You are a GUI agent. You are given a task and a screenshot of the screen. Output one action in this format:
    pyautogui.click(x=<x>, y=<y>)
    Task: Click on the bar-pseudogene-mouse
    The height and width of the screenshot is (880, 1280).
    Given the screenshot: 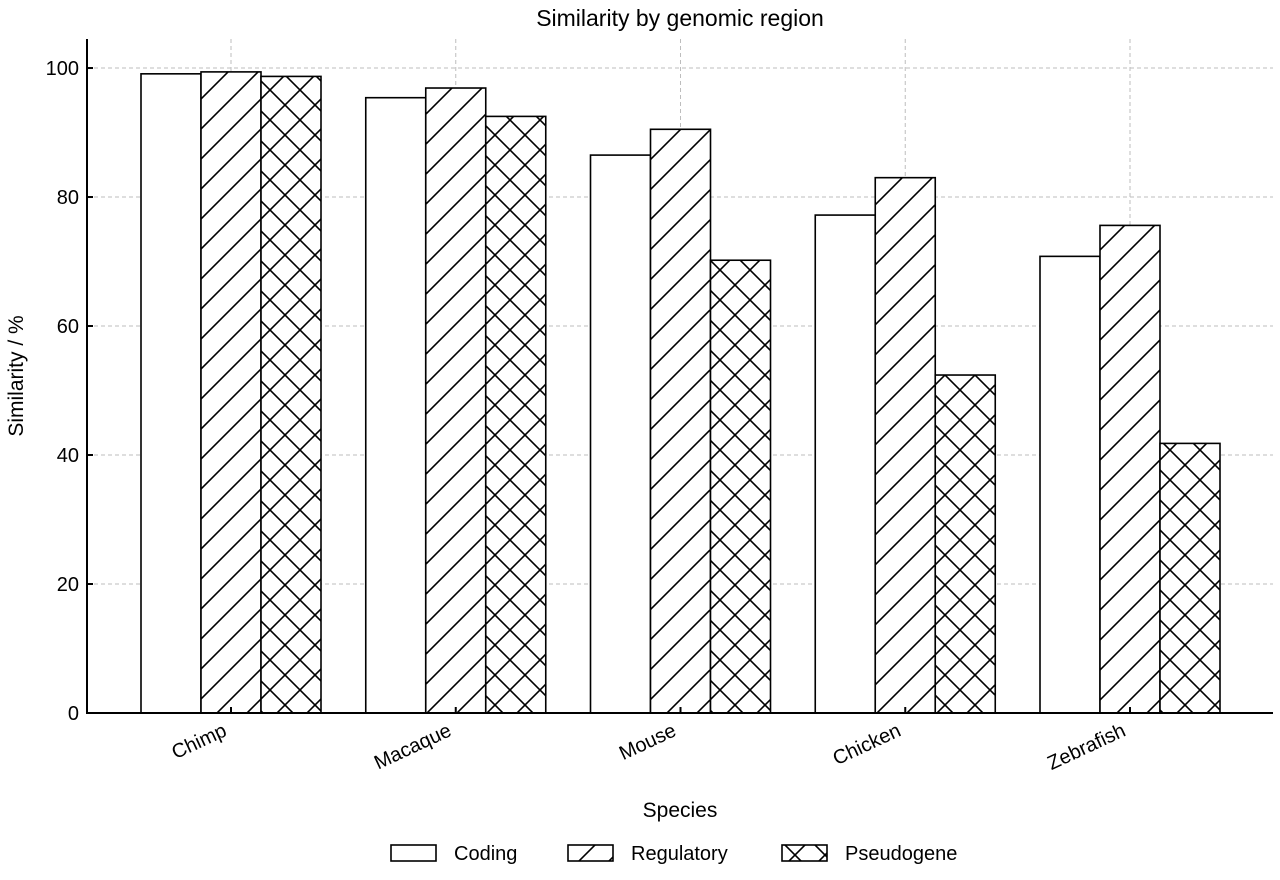 What is the action you would take?
    pyautogui.click(x=740, y=486)
    